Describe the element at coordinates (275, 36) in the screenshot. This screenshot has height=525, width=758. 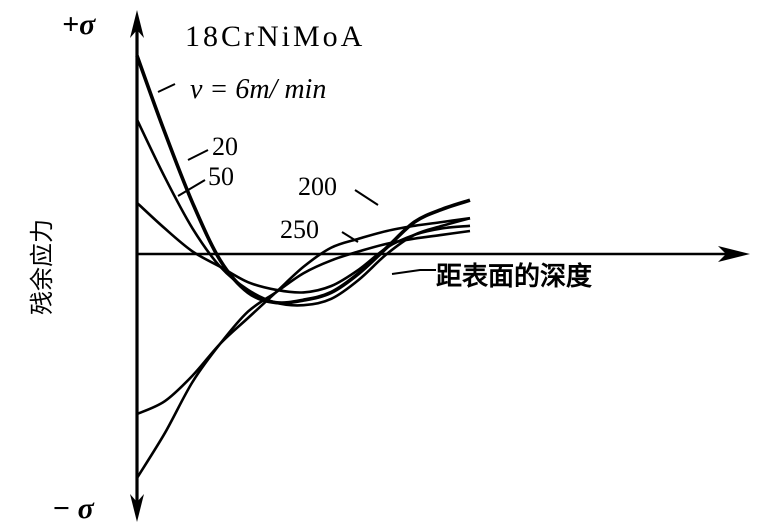
I see `chart-title: 18CrNiMoA` at that location.